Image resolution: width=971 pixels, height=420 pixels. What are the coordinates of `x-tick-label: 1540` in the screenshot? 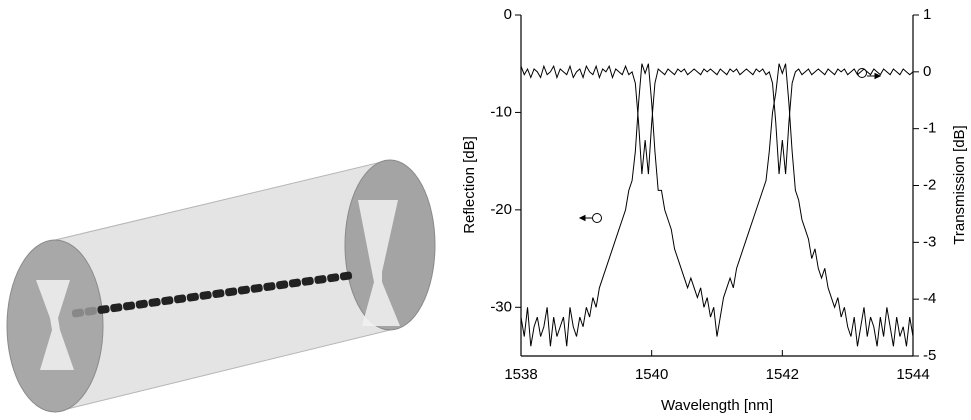 It's located at (651, 374).